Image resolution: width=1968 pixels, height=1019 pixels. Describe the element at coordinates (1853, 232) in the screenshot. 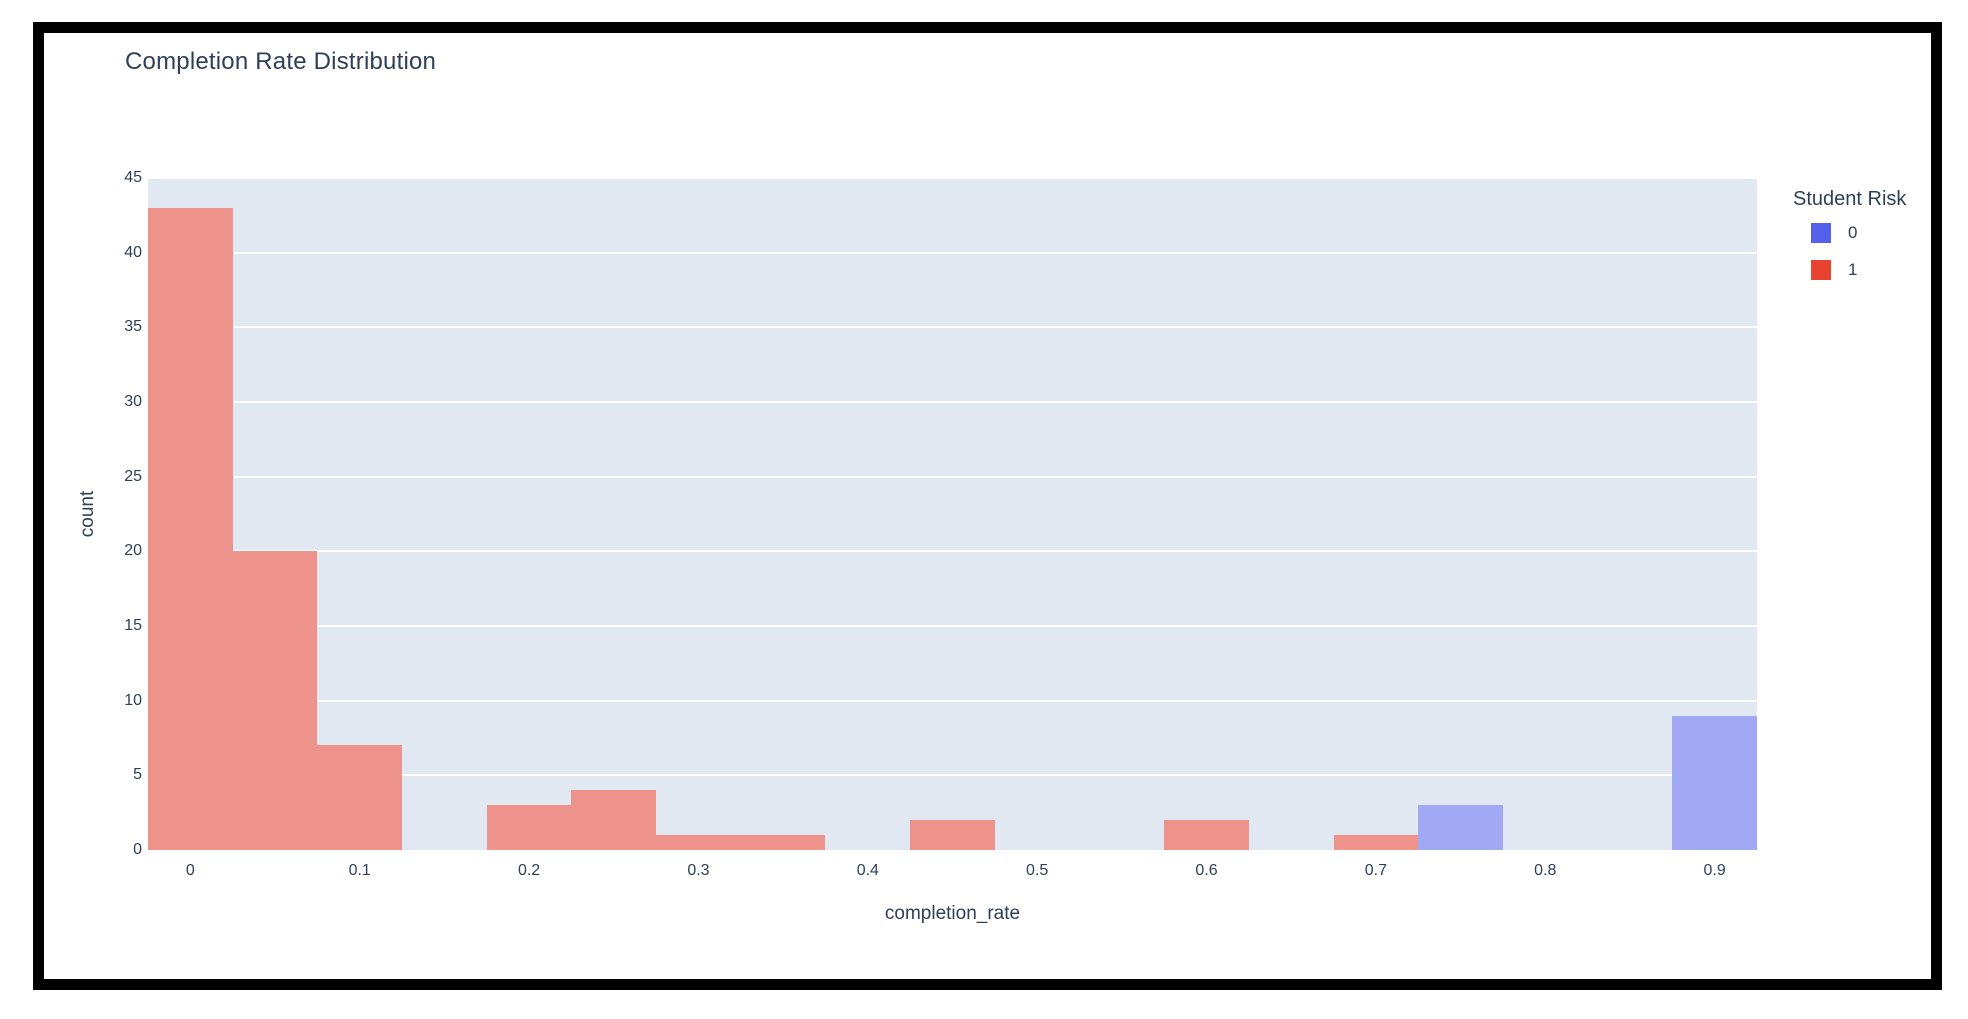

I see `legend-item-risk-0-label: 0` at that location.